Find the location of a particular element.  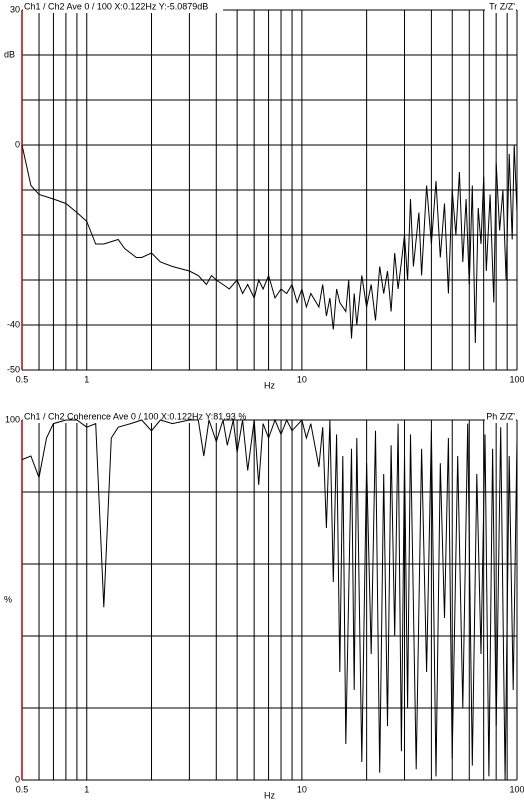

y-tick-label: -50 is located at coordinates (13, 369).